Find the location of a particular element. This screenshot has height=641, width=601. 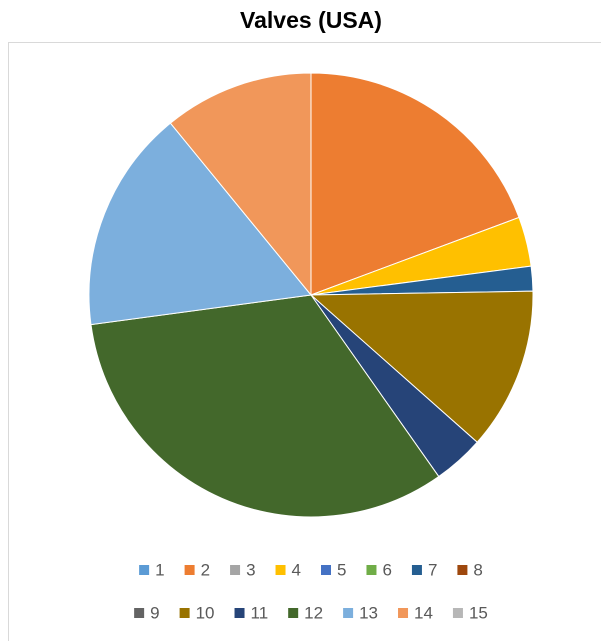

legend-label: 11 is located at coordinates (260, 612).